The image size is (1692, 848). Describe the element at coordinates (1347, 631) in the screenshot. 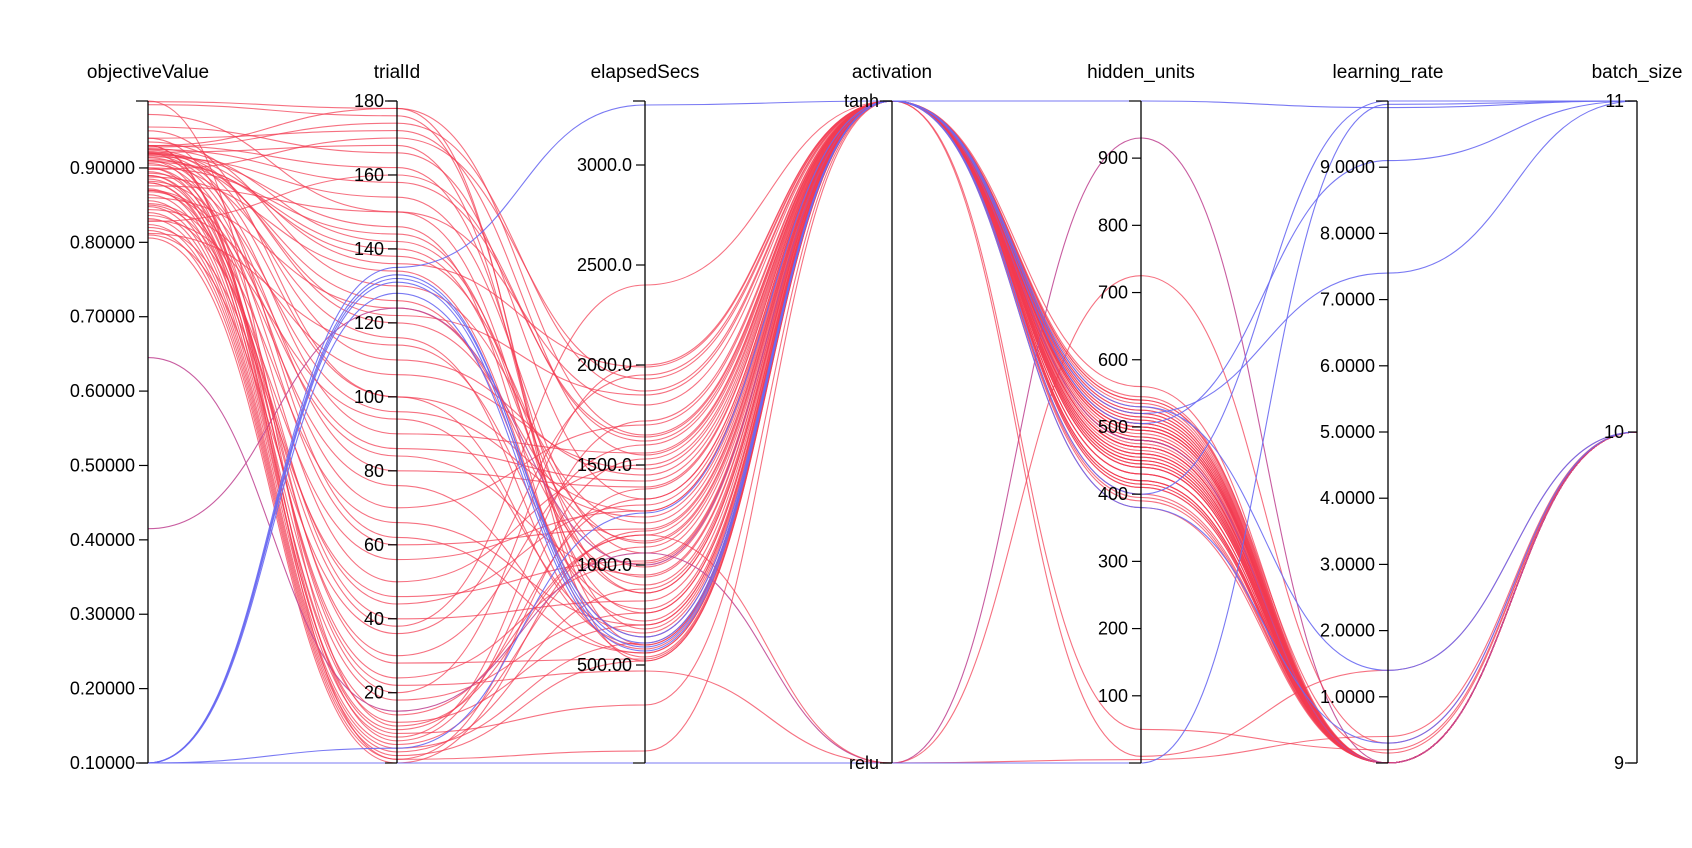

I see `tick-label: 2.0000` at that location.